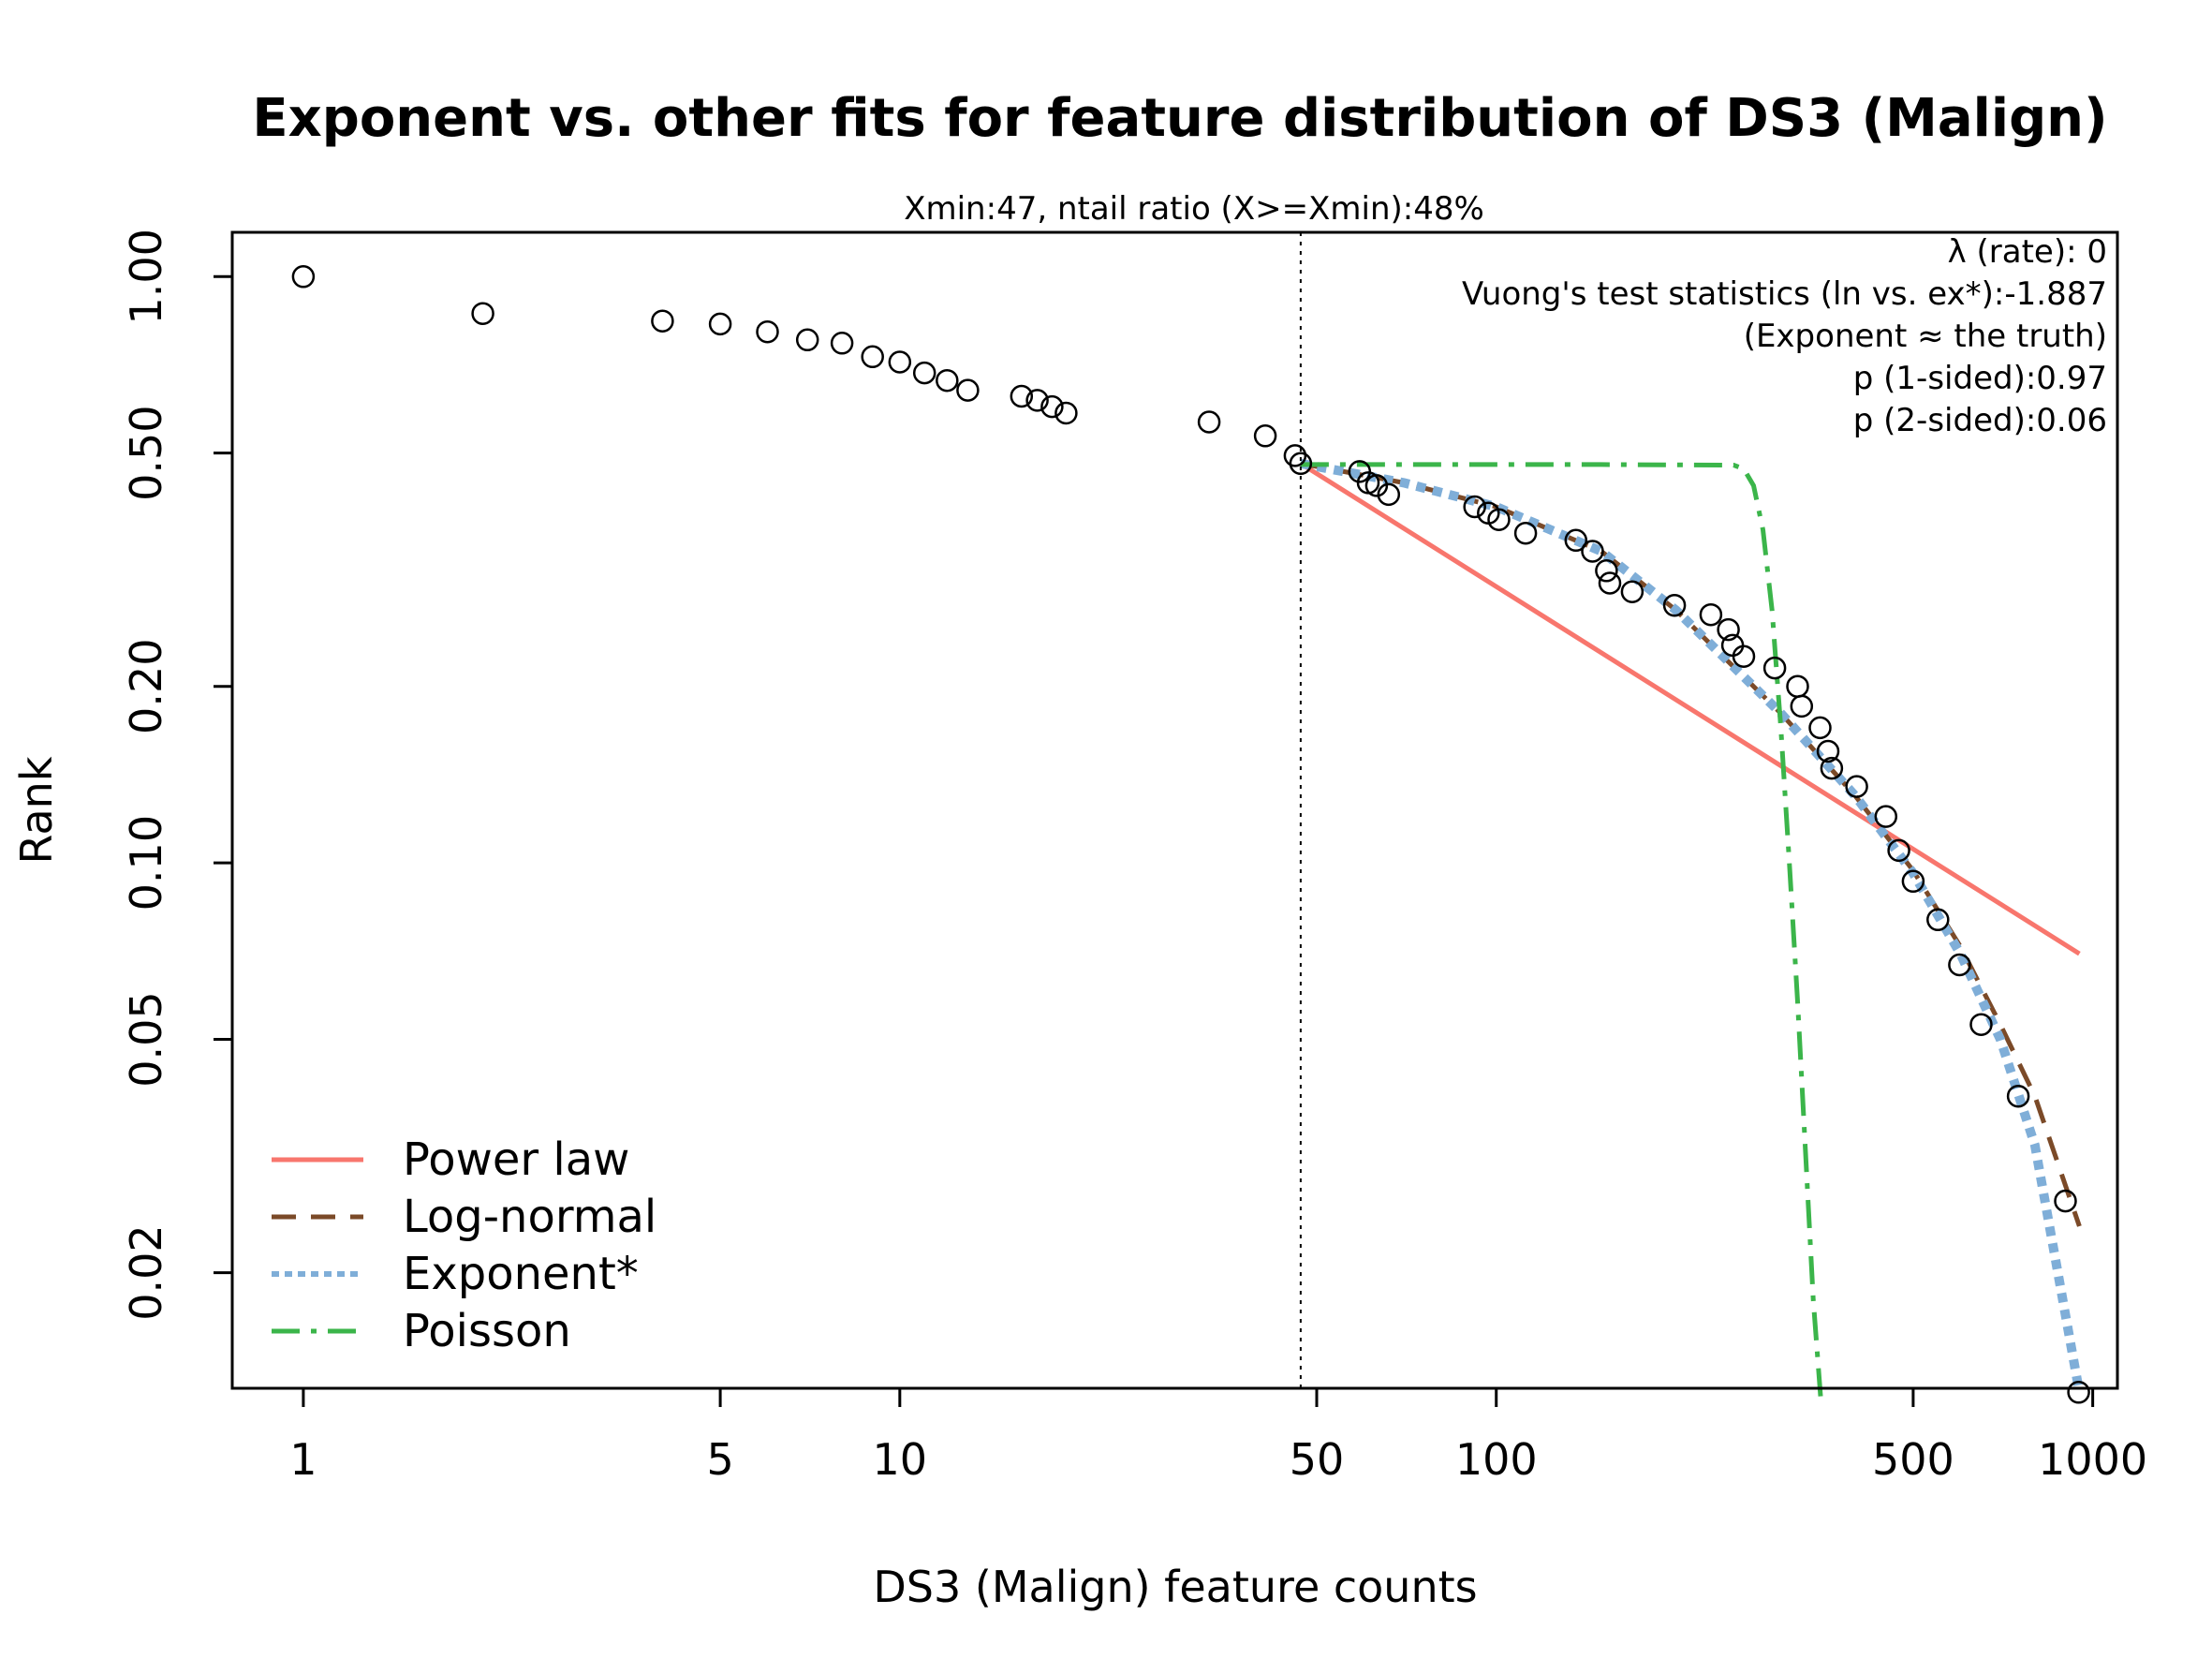 Image resolution: width=2212 pixels, height=1659 pixels. Describe the element at coordinates (2092, 1460) in the screenshot. I see `x-tick-label: 1000` at that location.